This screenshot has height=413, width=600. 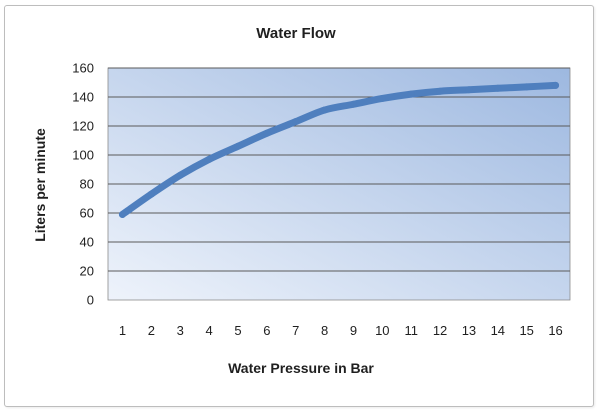 I want to click on y-tick-label: 100, so click(x=83, y=155).